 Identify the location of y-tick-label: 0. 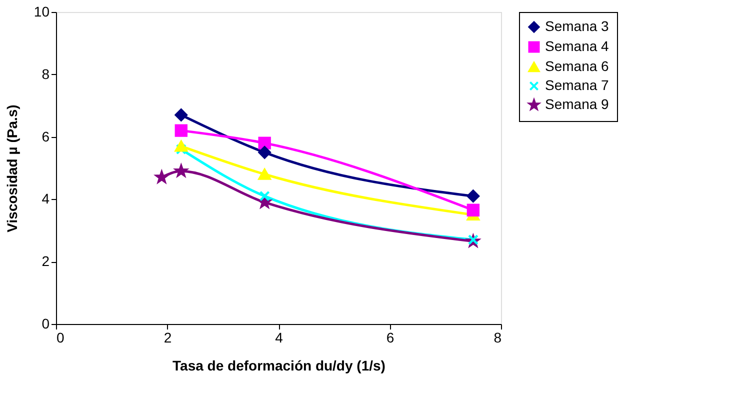
(46, 324).